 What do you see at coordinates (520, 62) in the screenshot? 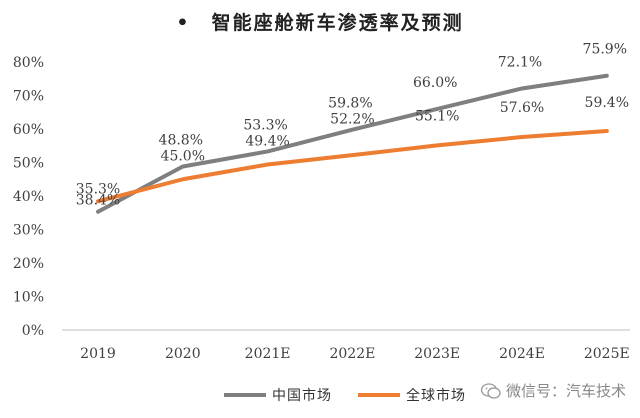
I see `data-label-china: 72.1%` at bounding box center [520, 62].